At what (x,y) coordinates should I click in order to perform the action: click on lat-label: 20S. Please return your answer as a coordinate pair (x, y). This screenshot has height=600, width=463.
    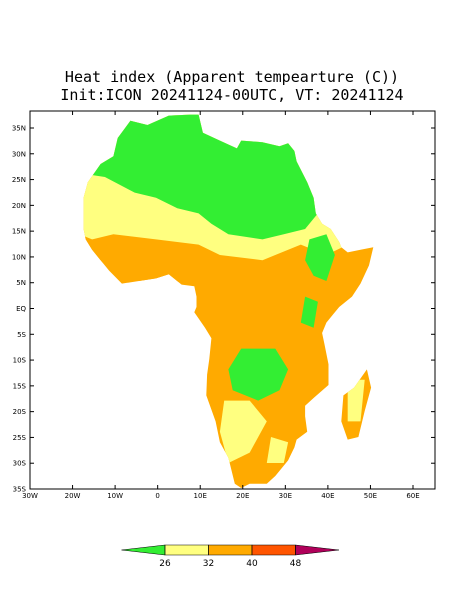
    Looking at the image, I should click on (20, 412).